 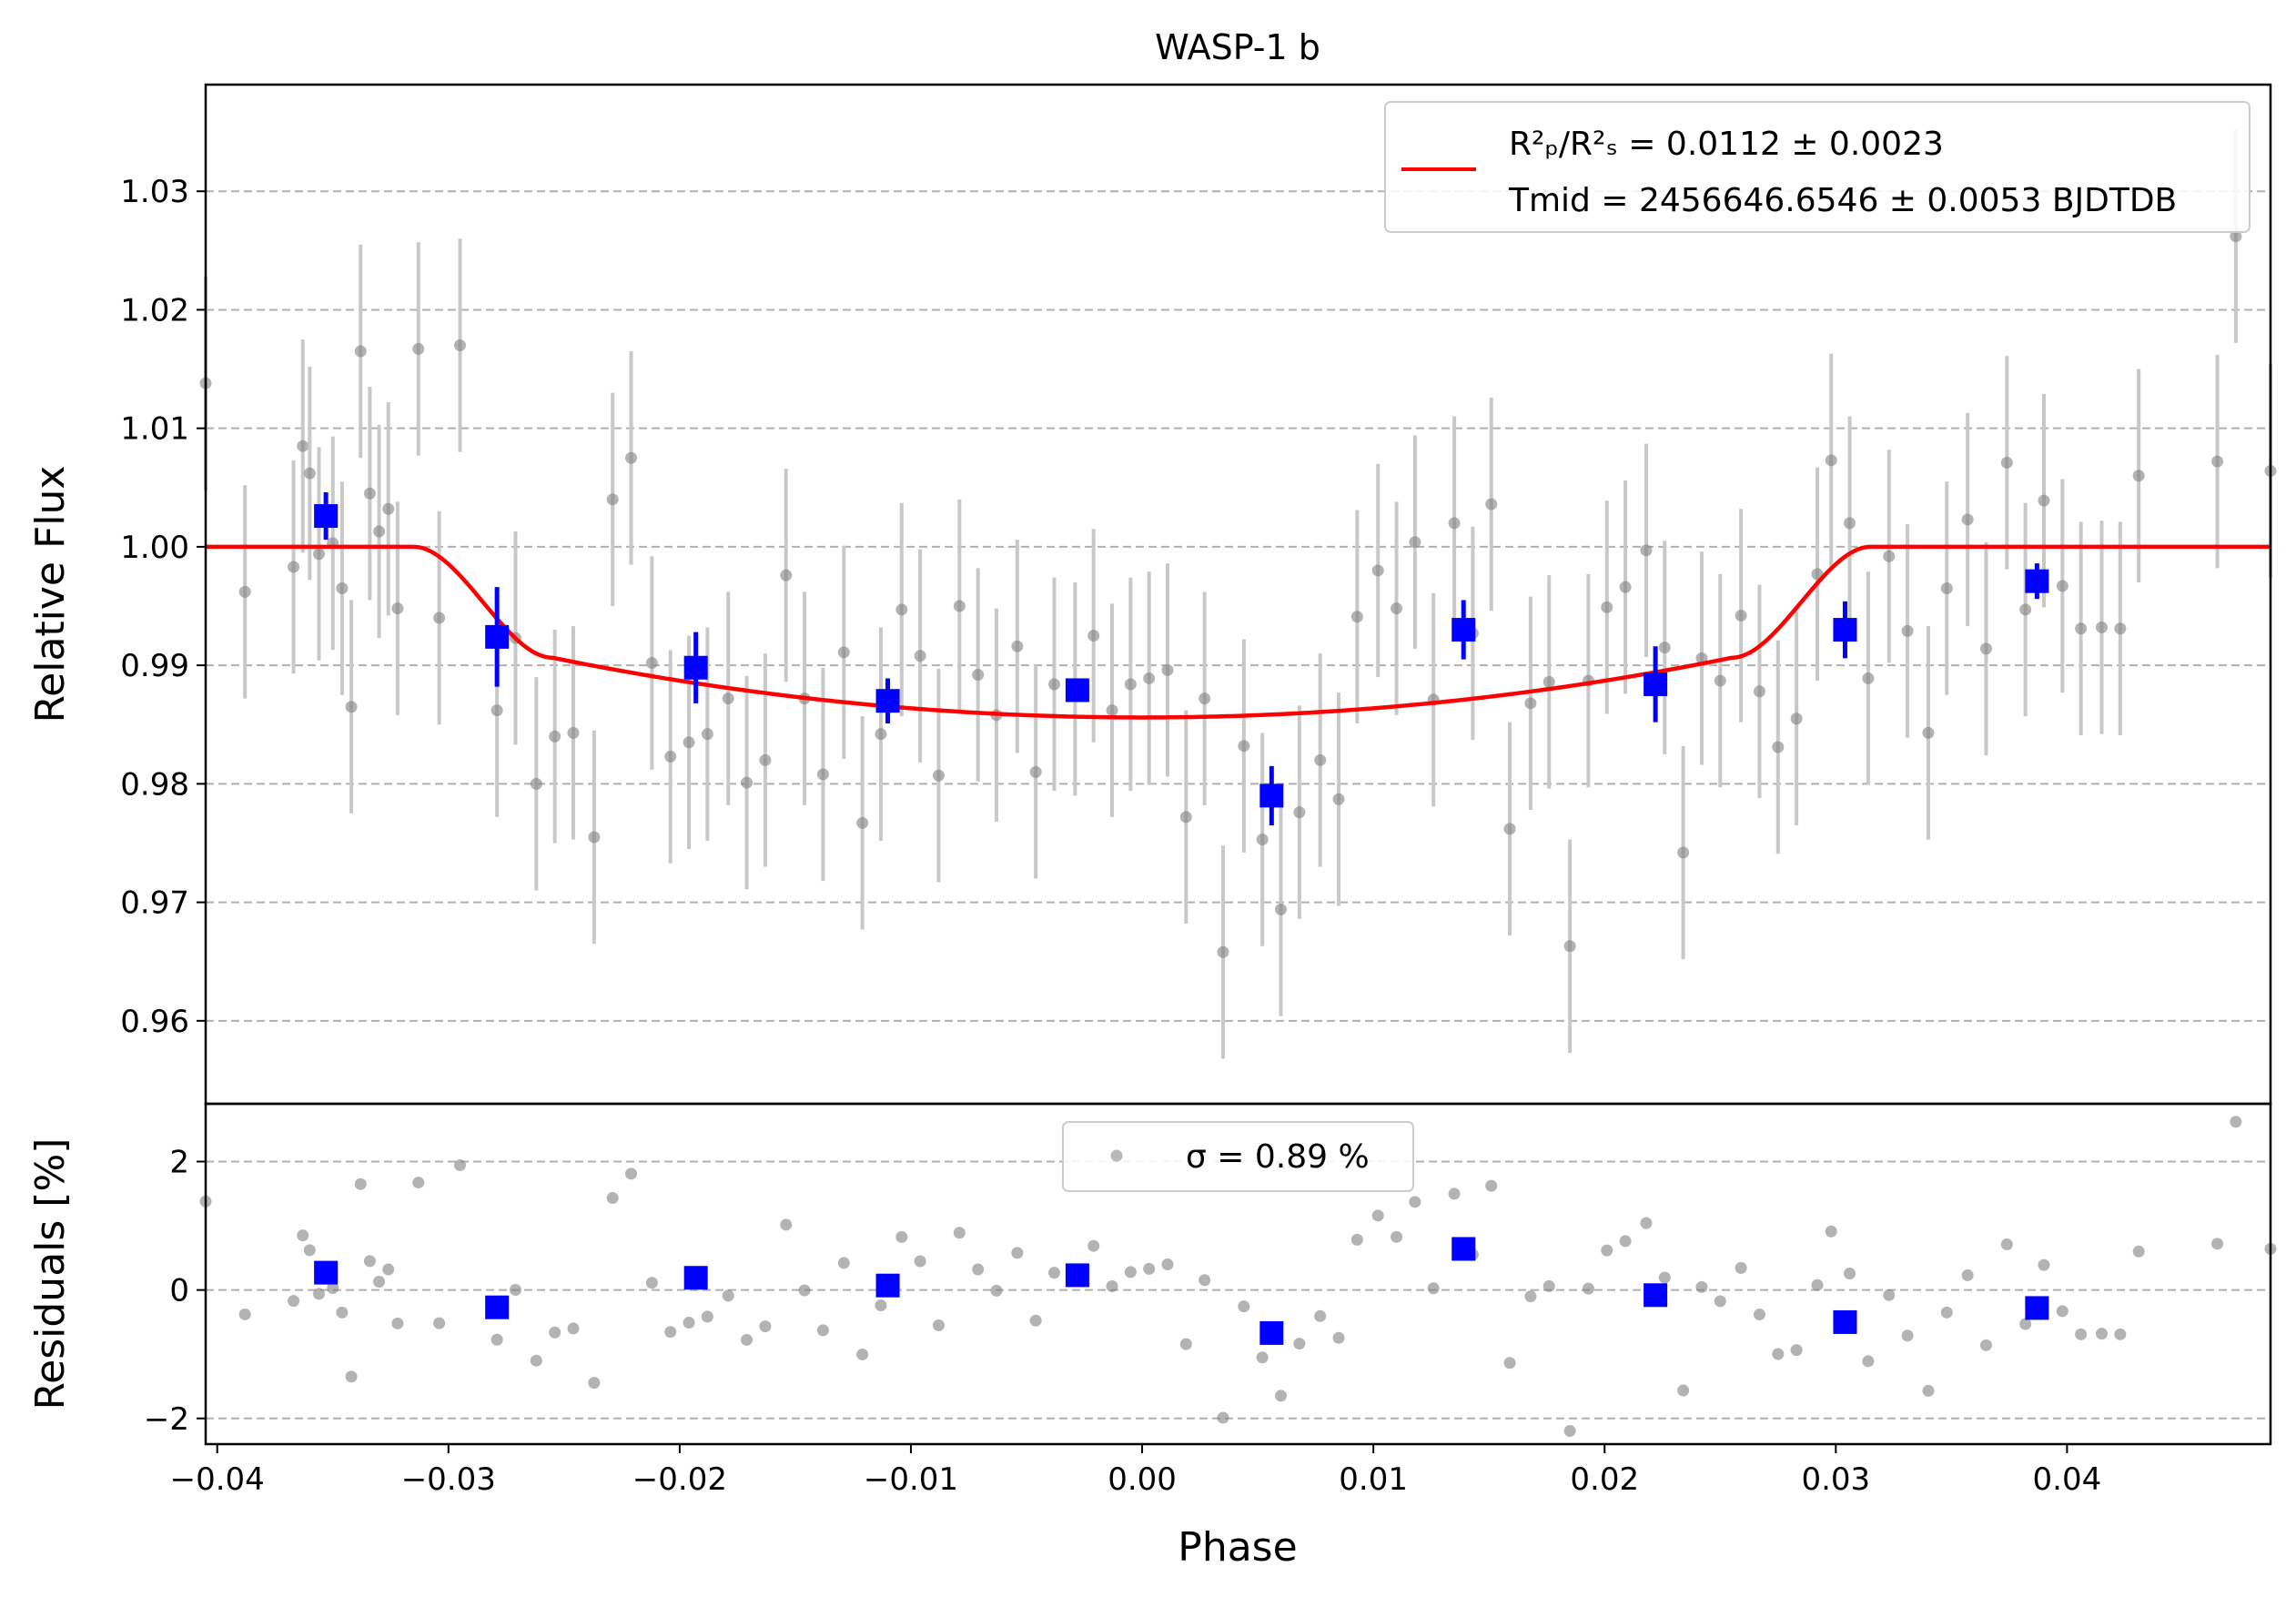 What do you see at coordinates (218, 1479) in the screenshot?
I see `x-tick-label: −0.04` at bounding box center [218, 1479].